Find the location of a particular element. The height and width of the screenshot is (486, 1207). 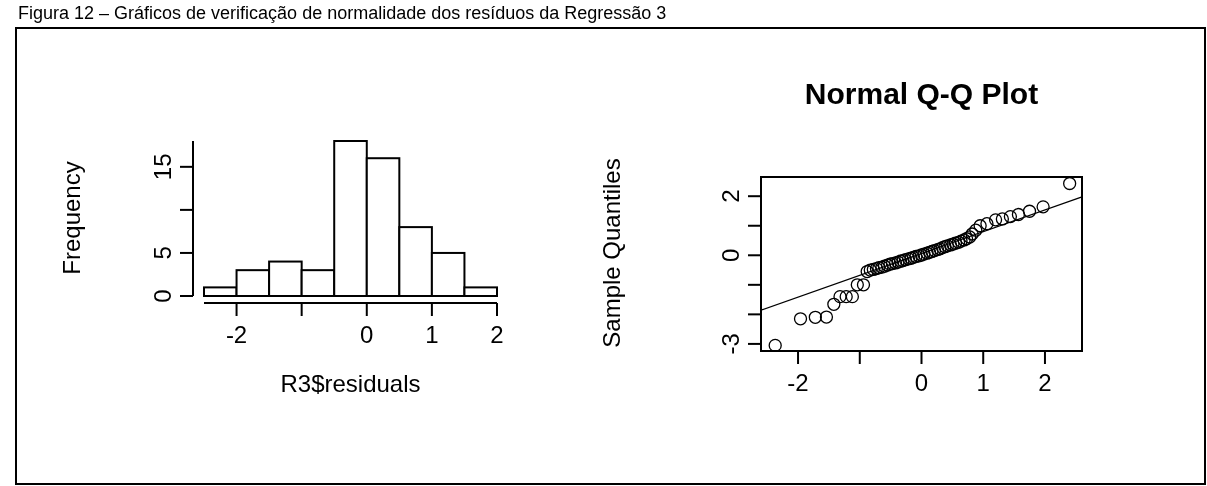

y-tick-label: 15 is located at coordinates (162, 167).